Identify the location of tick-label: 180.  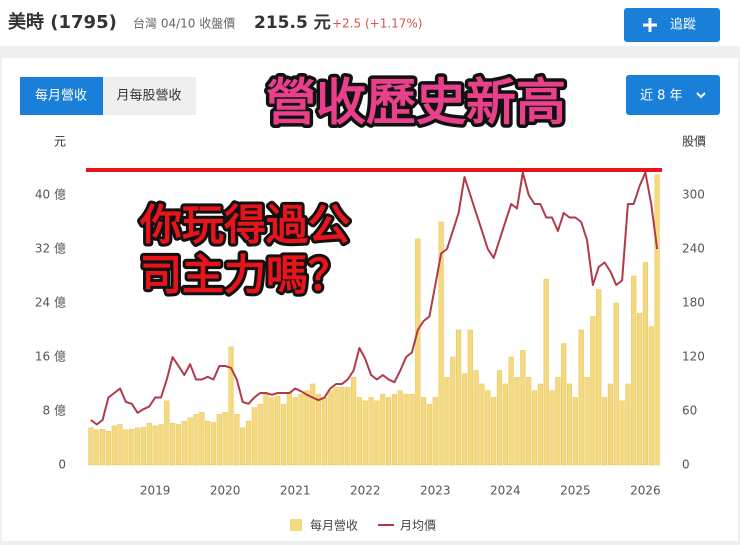
(693, 303).